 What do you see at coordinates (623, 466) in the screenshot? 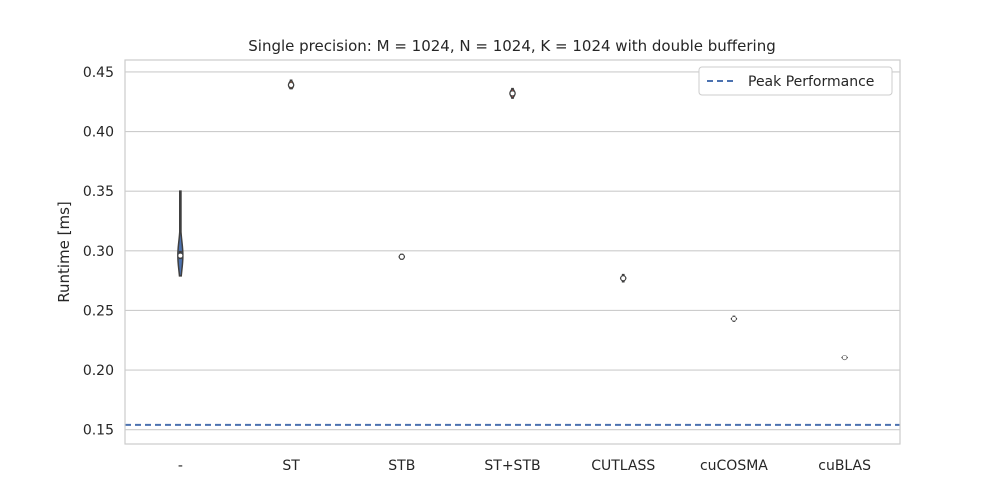
I see `x-tick-label: CUTLASS` at bounding box center [623, 466].